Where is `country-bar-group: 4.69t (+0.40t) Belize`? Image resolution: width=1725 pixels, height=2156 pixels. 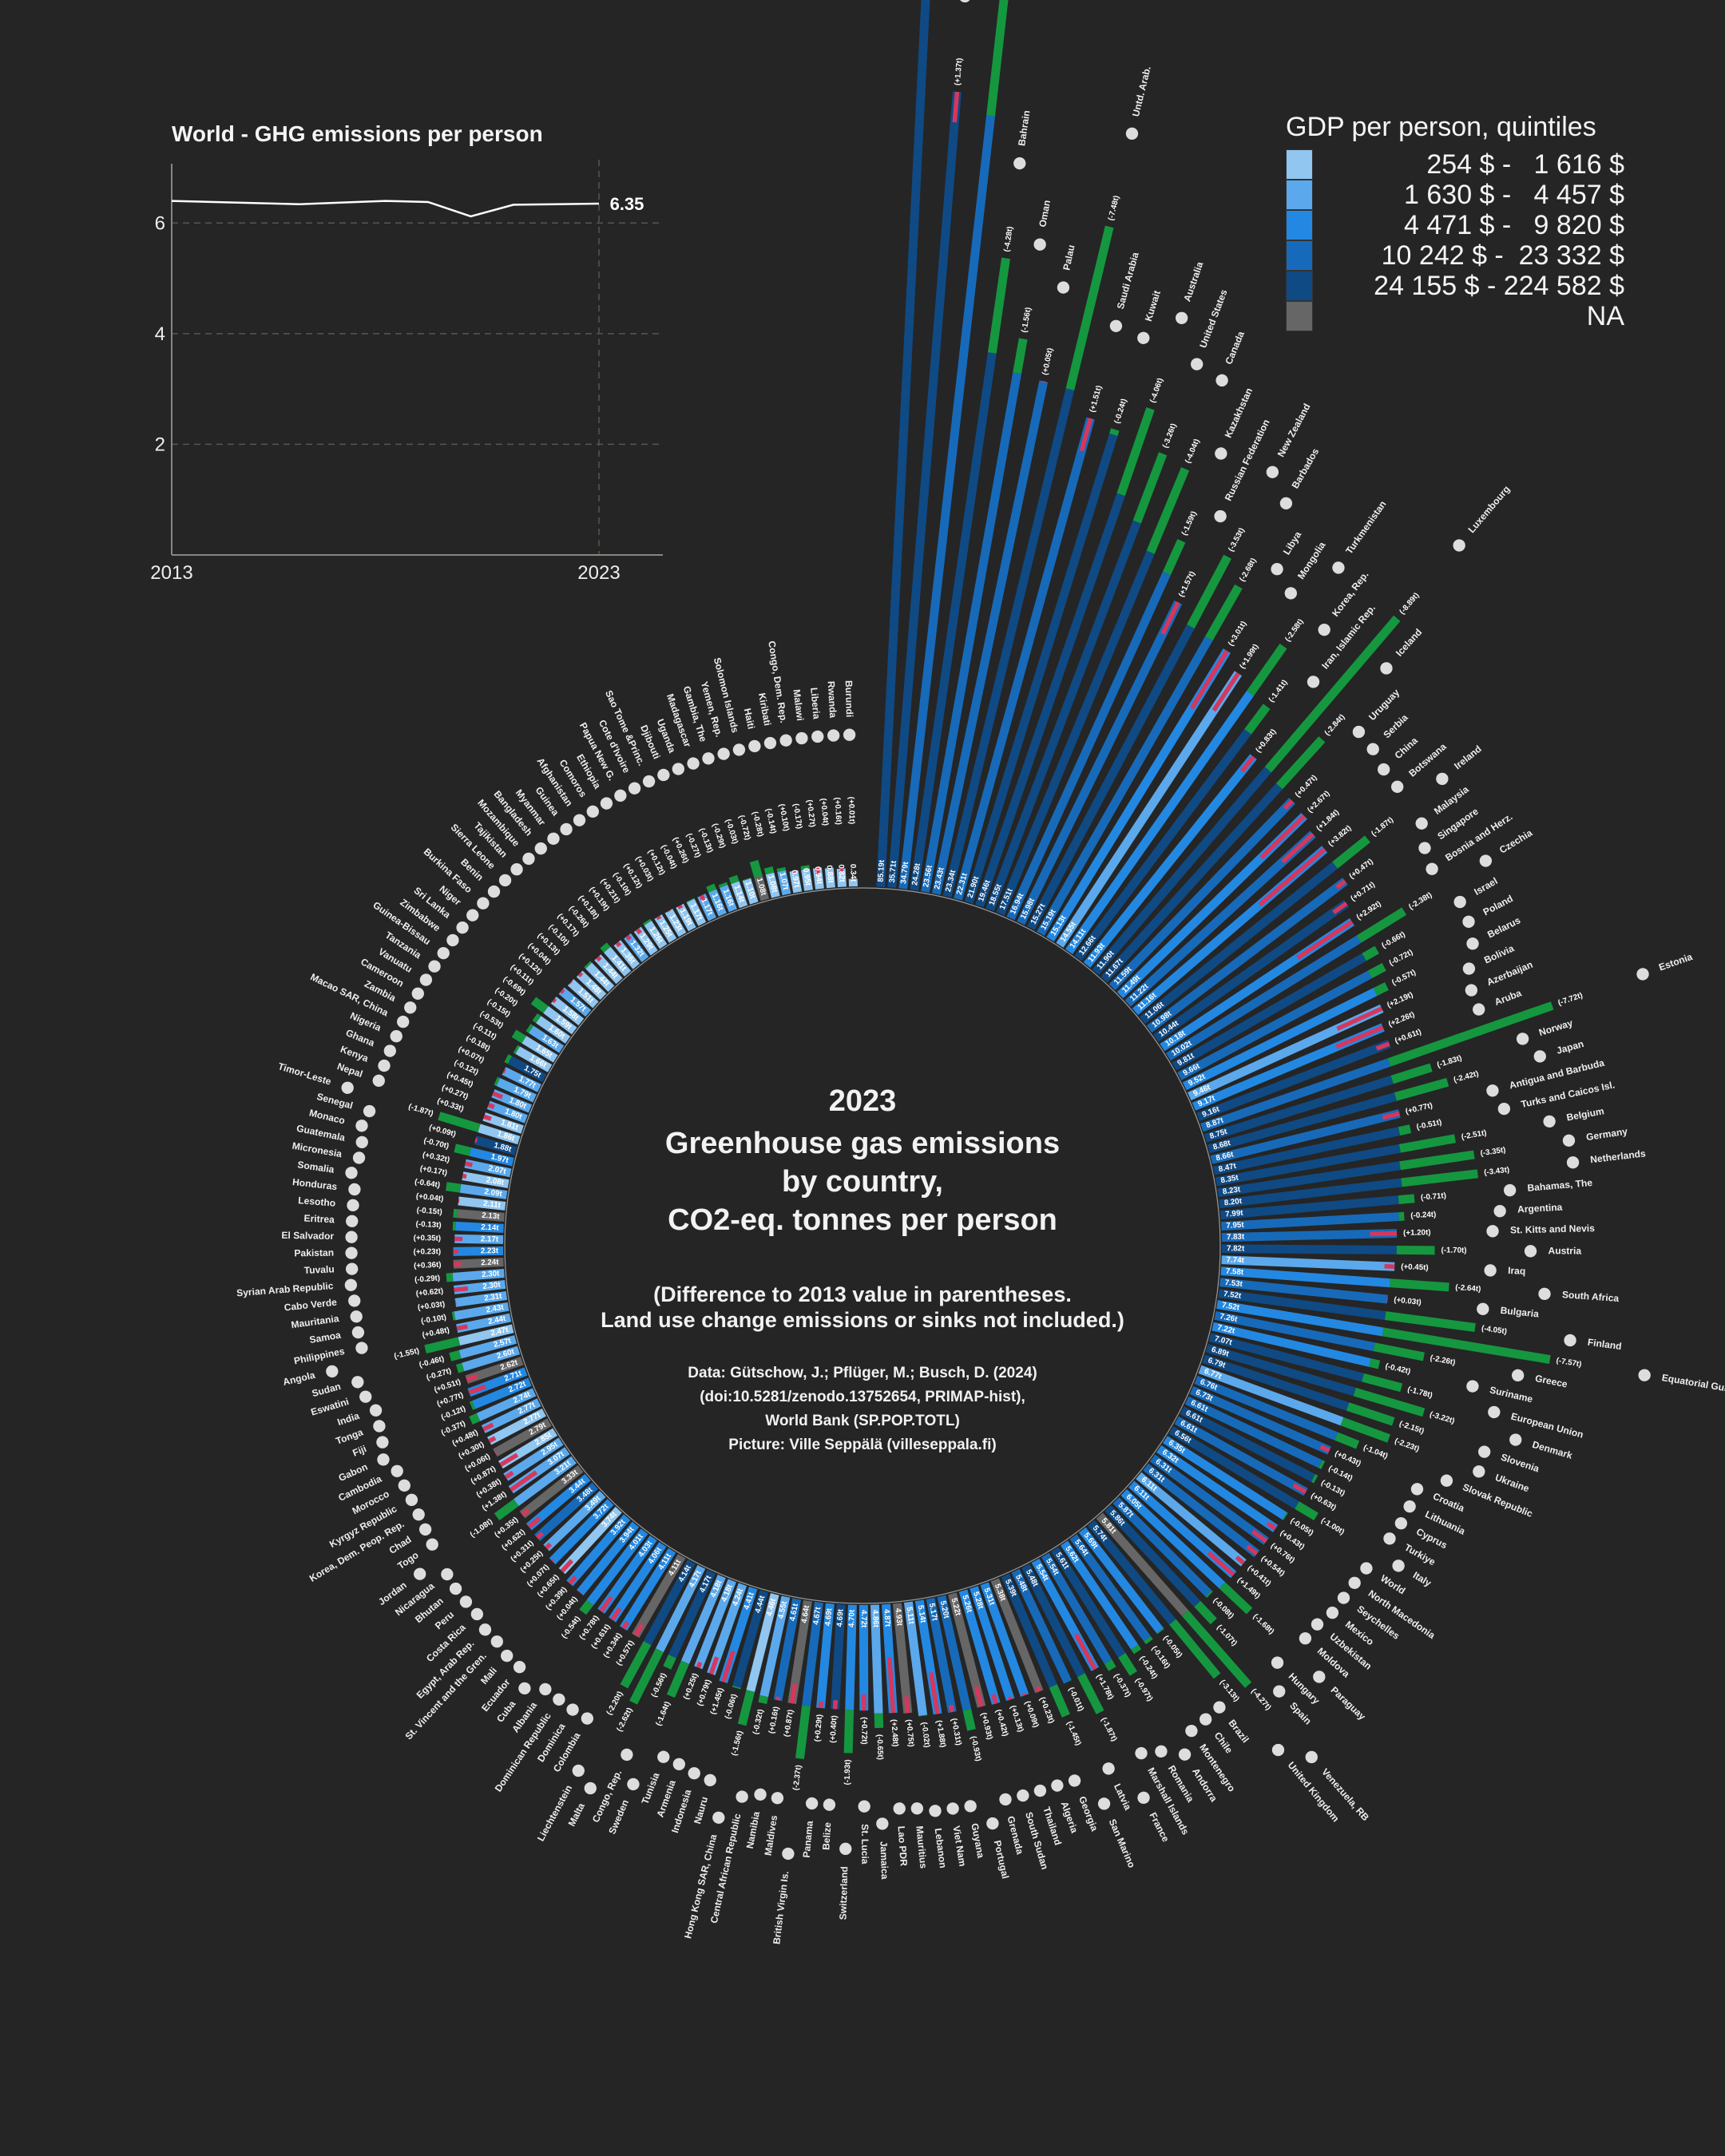
country-bar-group: 4.69t (+0.40t) Belize is located at coordinates (833, 1726).